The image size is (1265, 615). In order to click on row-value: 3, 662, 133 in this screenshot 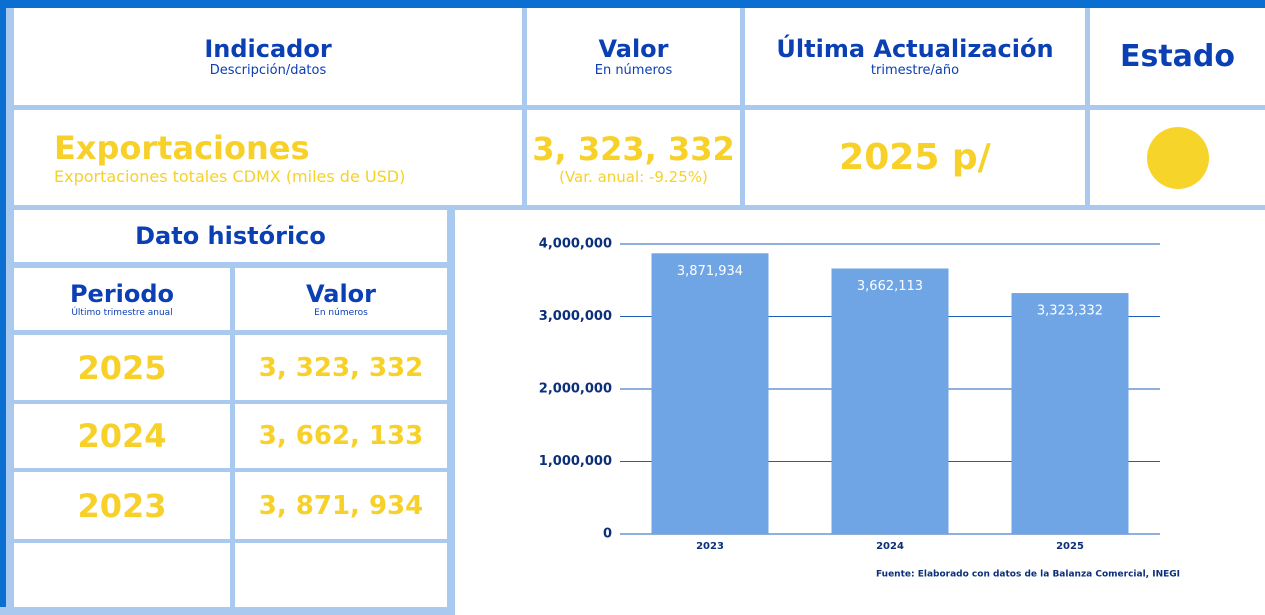, I will do `click(341, 436)`.